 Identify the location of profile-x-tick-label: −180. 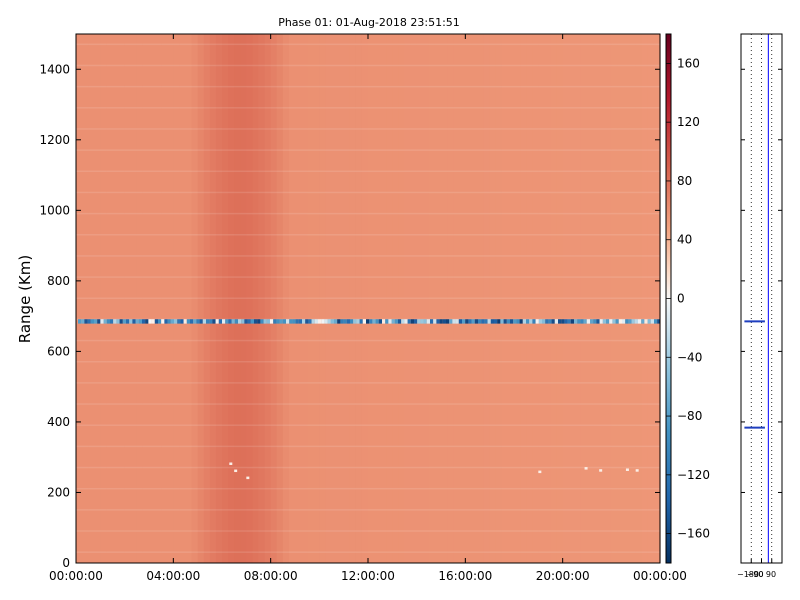
(748, 574).